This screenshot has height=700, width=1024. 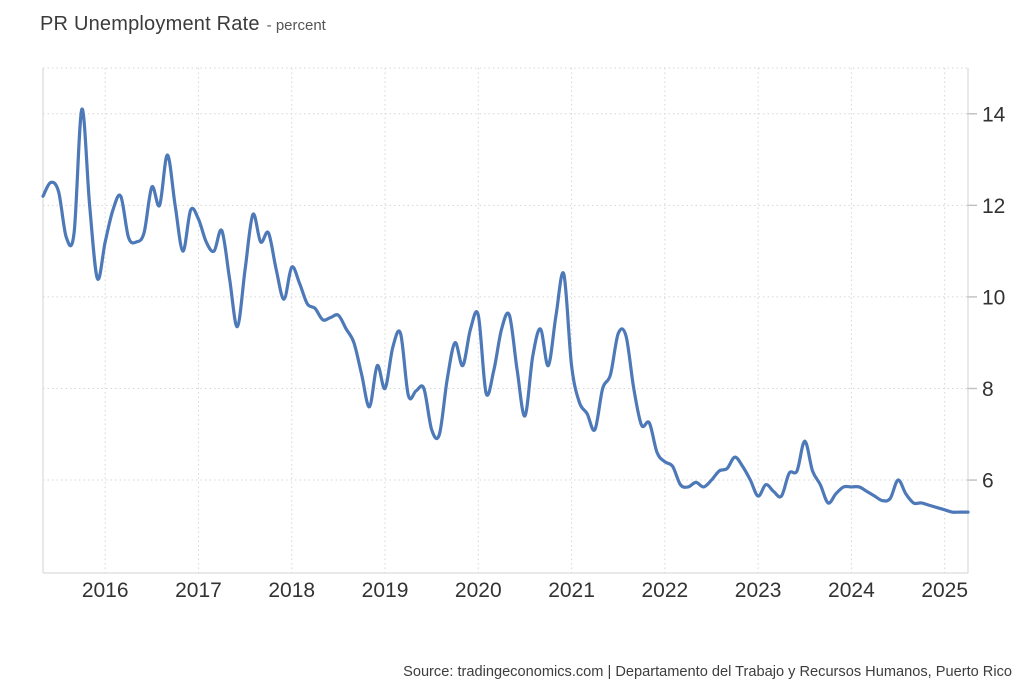 I want to click on page-subtitle: - percent, so click(x=296, y=25).